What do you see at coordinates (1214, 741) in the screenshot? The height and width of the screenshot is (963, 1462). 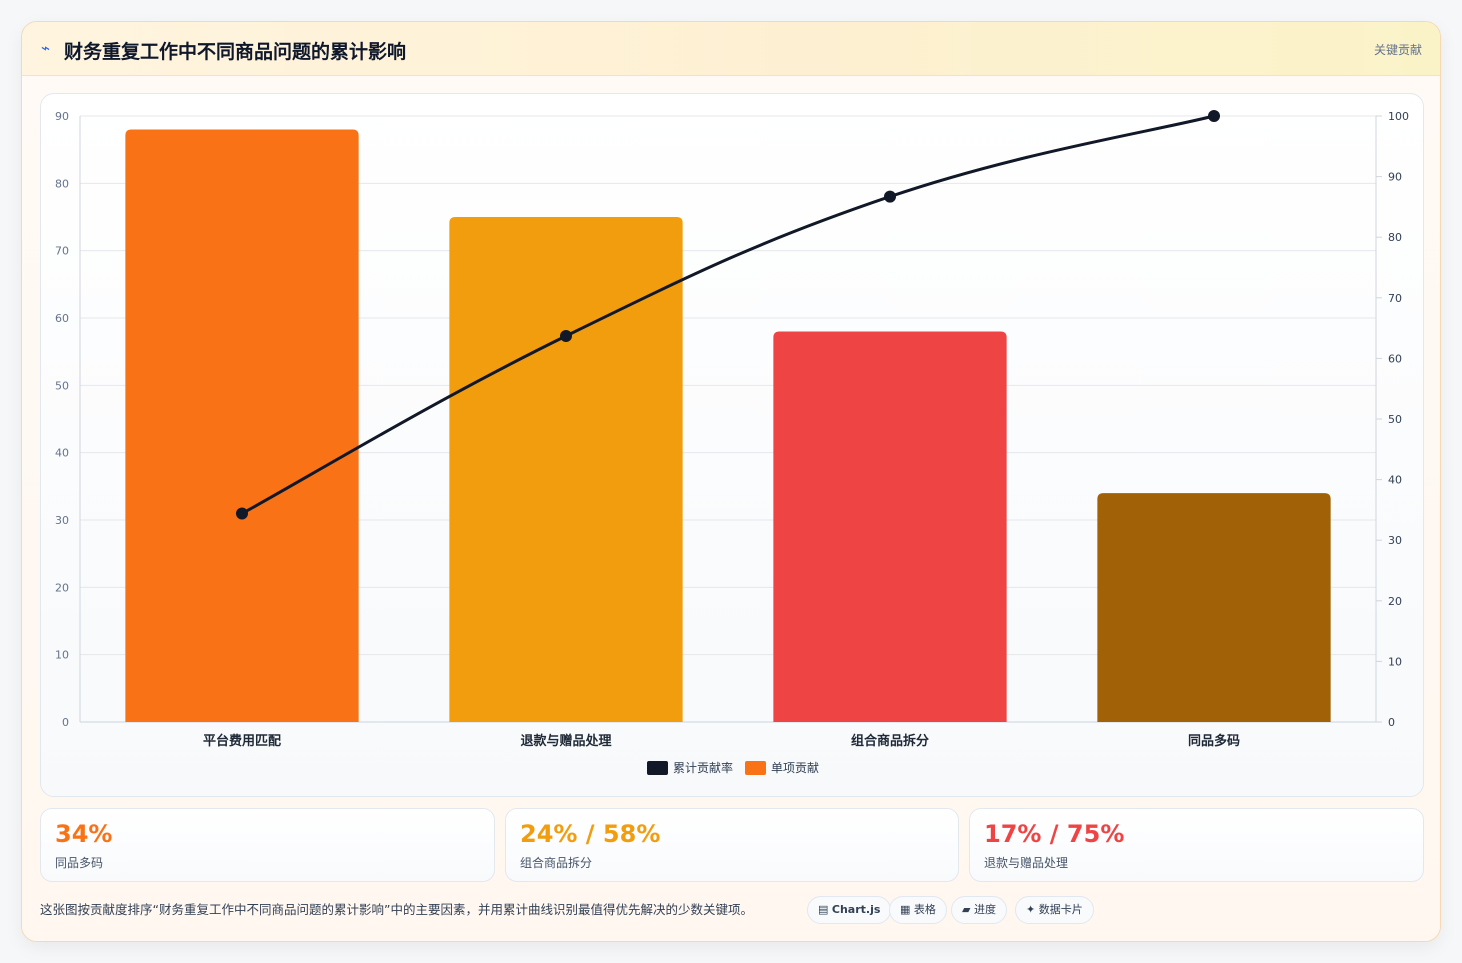 I see `x-tick-label: 同品多码` at bounding box center [1214, 741].